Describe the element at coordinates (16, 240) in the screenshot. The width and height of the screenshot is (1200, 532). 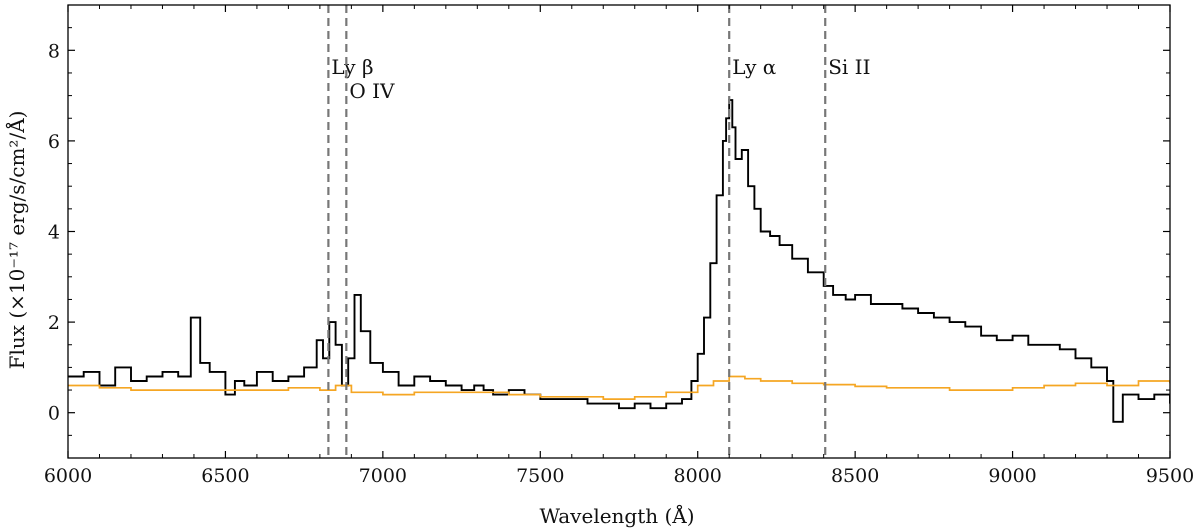
I see `y-axis-title: Flux (×10⁻¹⁷ erg/s/cm²/Å)` at that location.